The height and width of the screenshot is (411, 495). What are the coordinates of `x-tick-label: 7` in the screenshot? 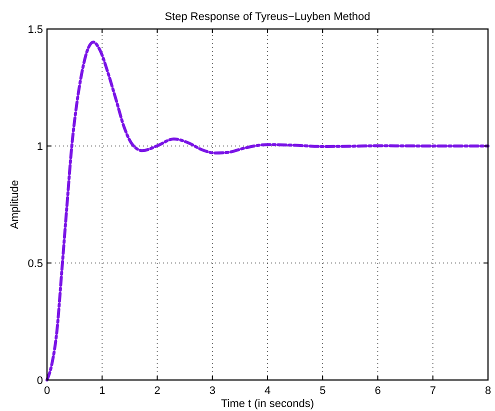 It's located at (433, 391).